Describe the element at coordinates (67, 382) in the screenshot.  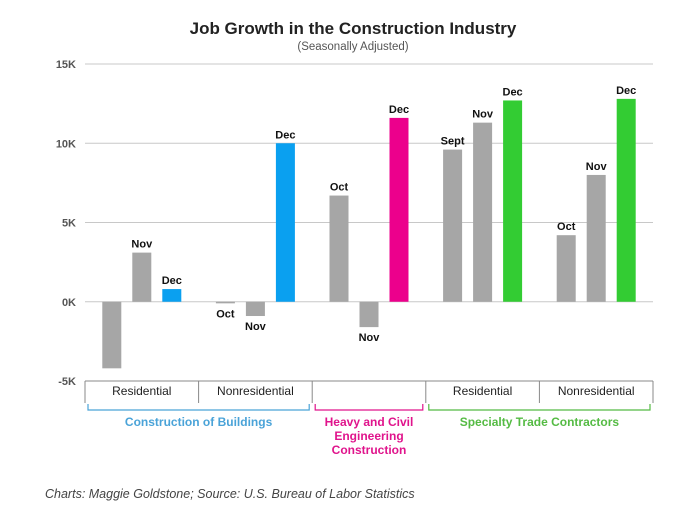
I see `y-tick-label: -5K` at that location.